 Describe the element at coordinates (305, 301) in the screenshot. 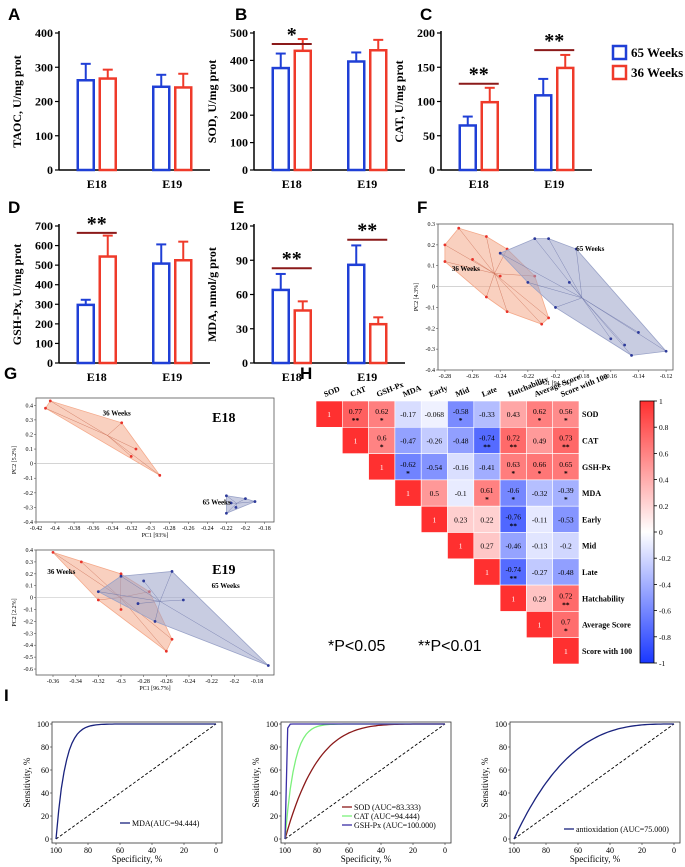

I see `bar-chart-e: 0 30 60 90 120 MDA, nmol/g prot E18 E19 ** **` at that location.